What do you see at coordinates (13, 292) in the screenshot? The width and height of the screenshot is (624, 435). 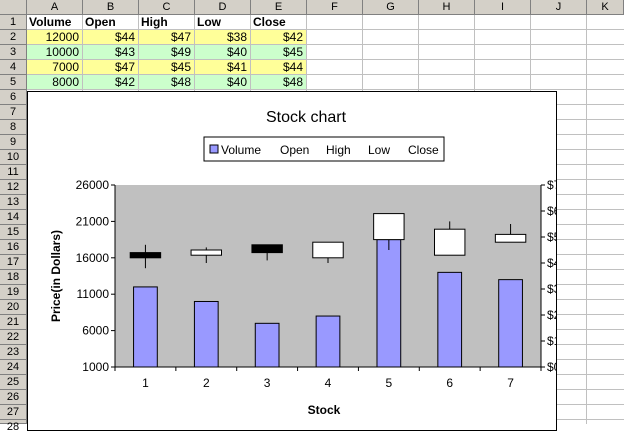 I see `row-header: 19` at bounding box center [13, 292].